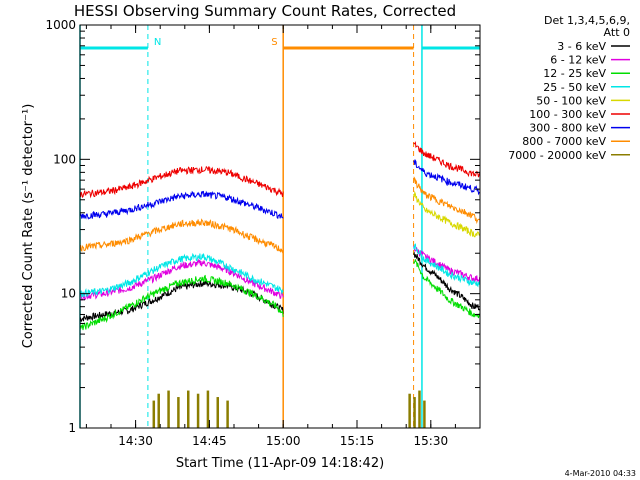  What do you see at coordinates (431, 441) in the screenshot?
I see `x-tick-label: 15:30` at bounding box center [431, 441].